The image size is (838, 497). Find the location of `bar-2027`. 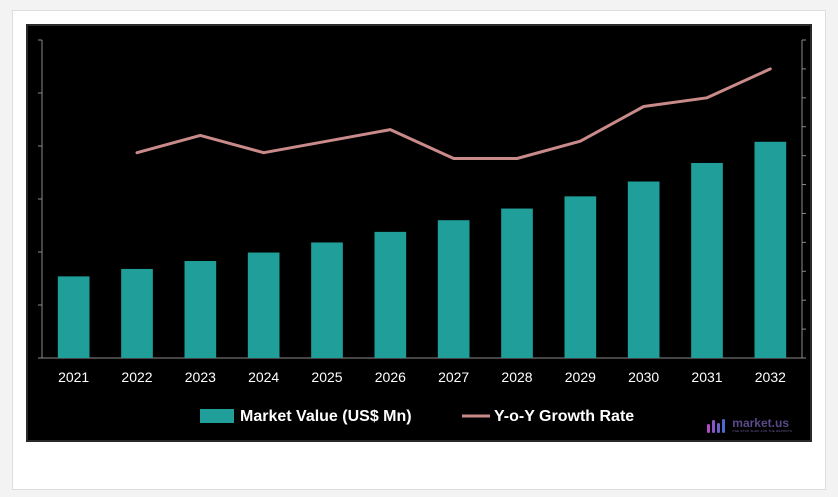

bar-2027 is located at coordinates (453, 289).